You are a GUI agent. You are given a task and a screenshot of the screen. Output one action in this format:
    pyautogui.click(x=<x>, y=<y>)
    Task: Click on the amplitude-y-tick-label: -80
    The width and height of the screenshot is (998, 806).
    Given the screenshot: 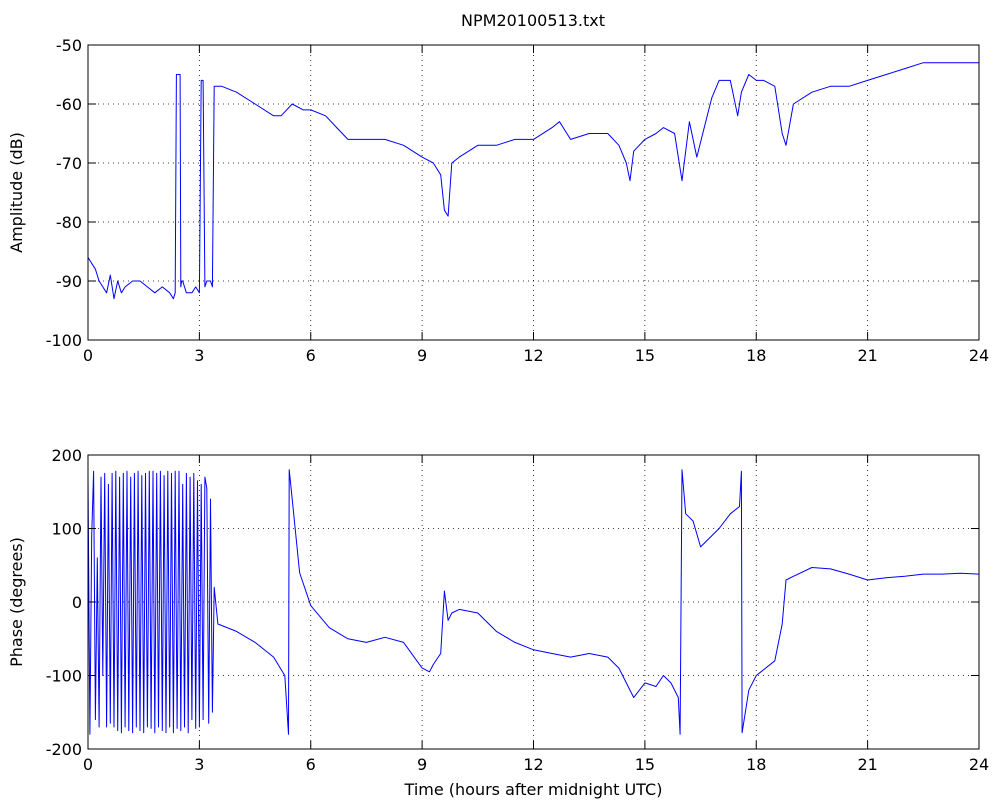 What is the action you would take?
    pyautogui.click(x=69, y=222)
    